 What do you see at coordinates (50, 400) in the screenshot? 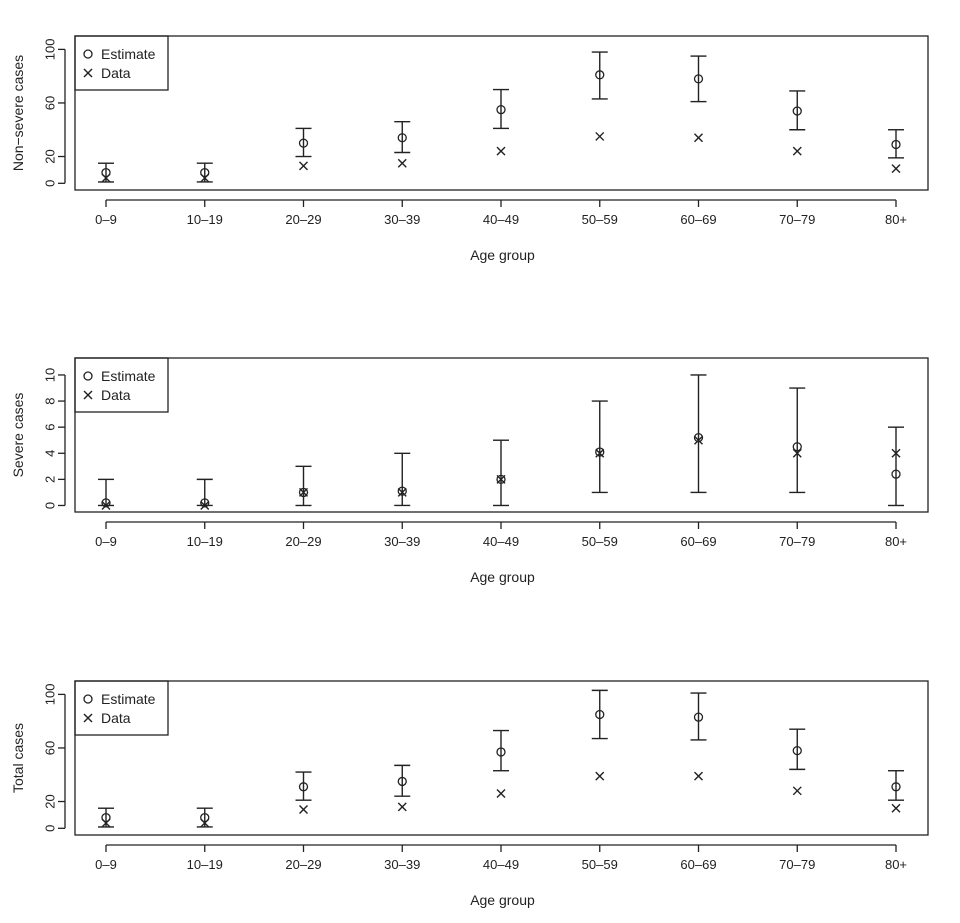
I see `y-tick-label: 8` at bounding box center [50, 400].